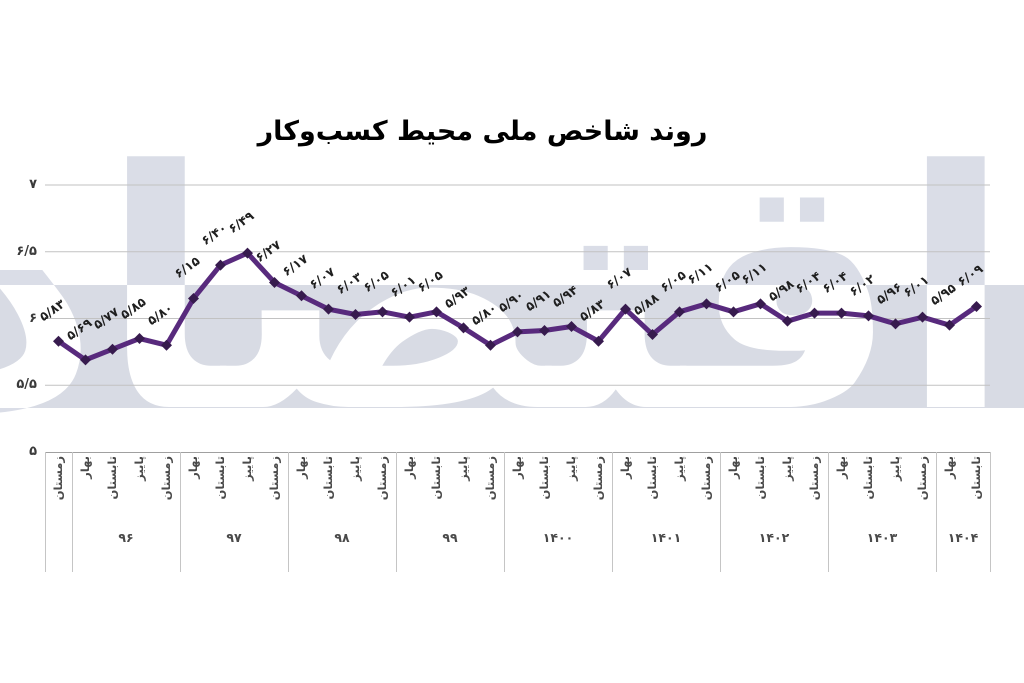 The height and width of the screenshot is (683, 1024). What do you see at coordinates (26, 251) in the screenshot?
I see `y-tick-label: ۶/۵` at bounding box center [26, 251].